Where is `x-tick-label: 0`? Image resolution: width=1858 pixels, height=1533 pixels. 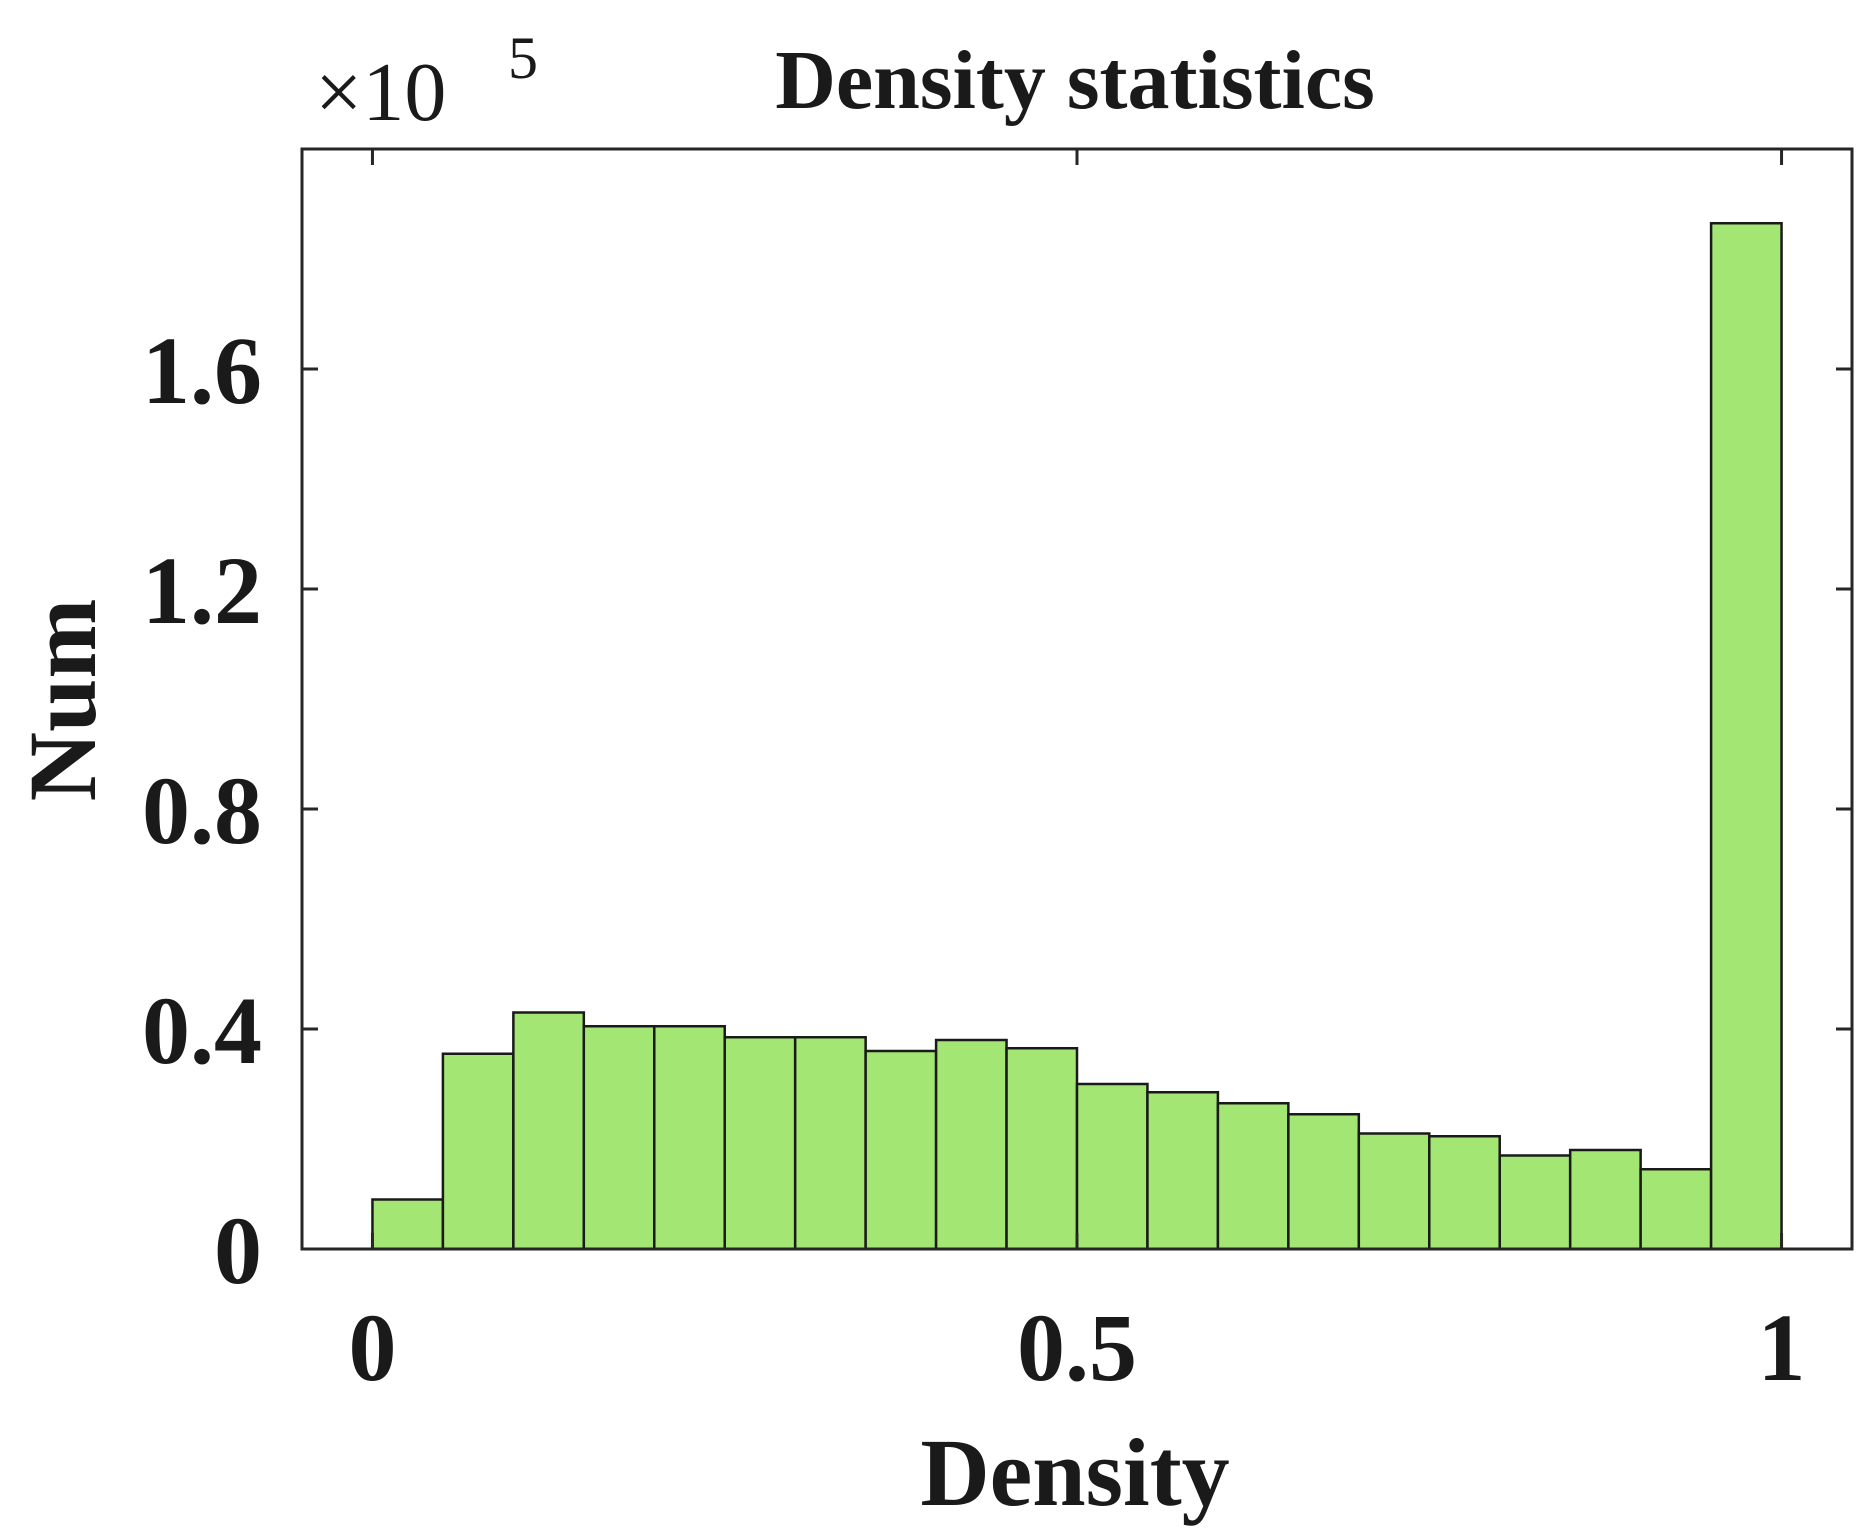
x-tick-label: 0 is located at coordinates (372, 1347).